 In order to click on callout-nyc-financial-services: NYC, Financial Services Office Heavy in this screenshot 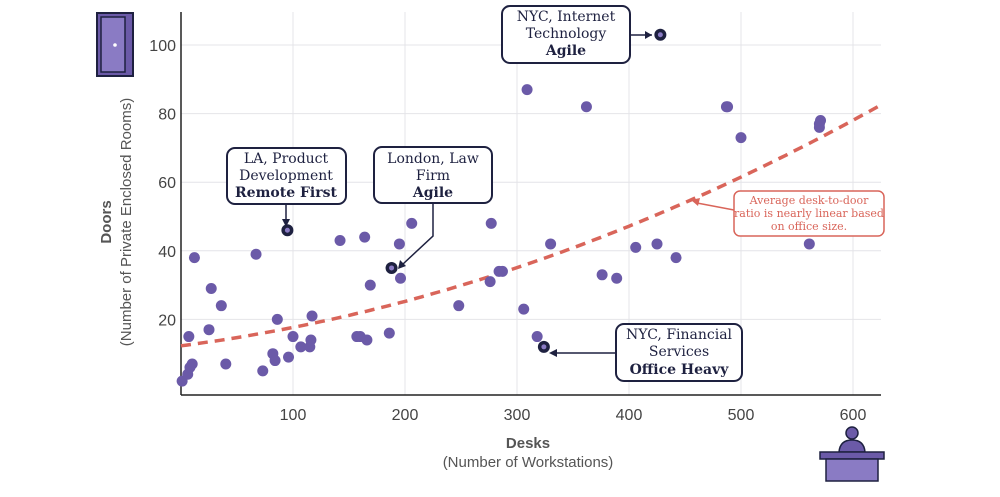, I will do `click(646, 352)`.